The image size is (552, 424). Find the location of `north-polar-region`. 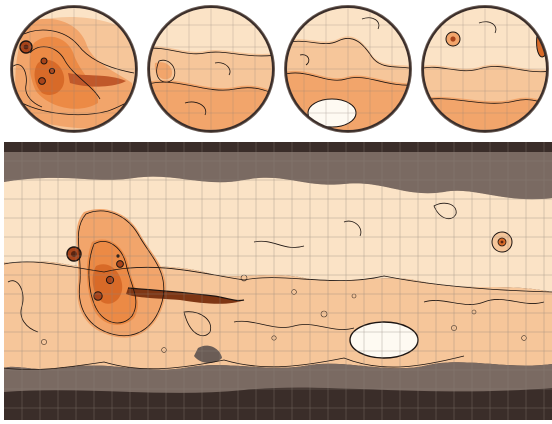

north-polar-region is located at coordinates (278, 176).